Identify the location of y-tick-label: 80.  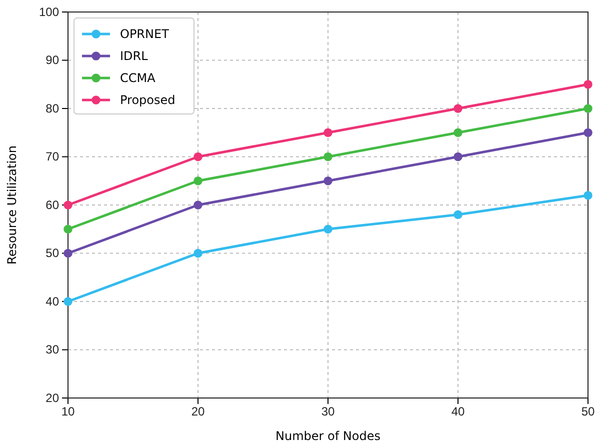
(53, 108).